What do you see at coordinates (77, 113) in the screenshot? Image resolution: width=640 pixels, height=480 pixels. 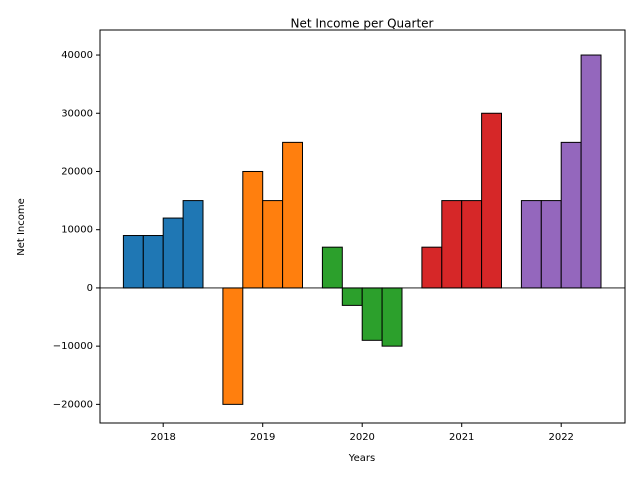 I see `y-tick-label: 30000` at bounding box center [77, 113].